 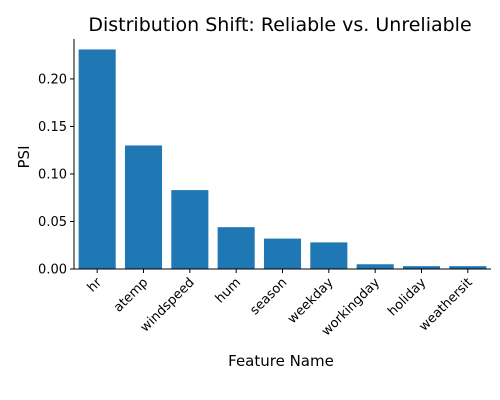 I want to click on y-axis-label: PSI, so click(x=24, y=157).